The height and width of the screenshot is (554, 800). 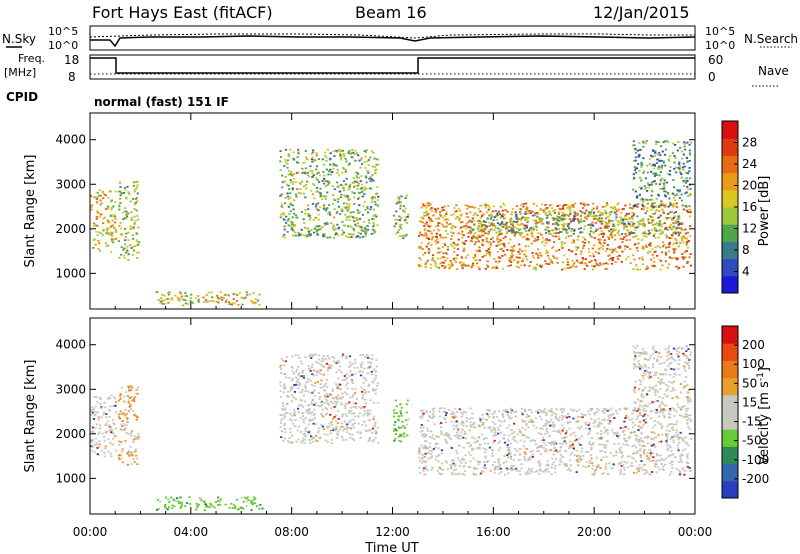 What do you see at coordinates (749, 143) in the screenshot?
I see `colorbar-tick-label: 28` at bounding box center [749, 143].